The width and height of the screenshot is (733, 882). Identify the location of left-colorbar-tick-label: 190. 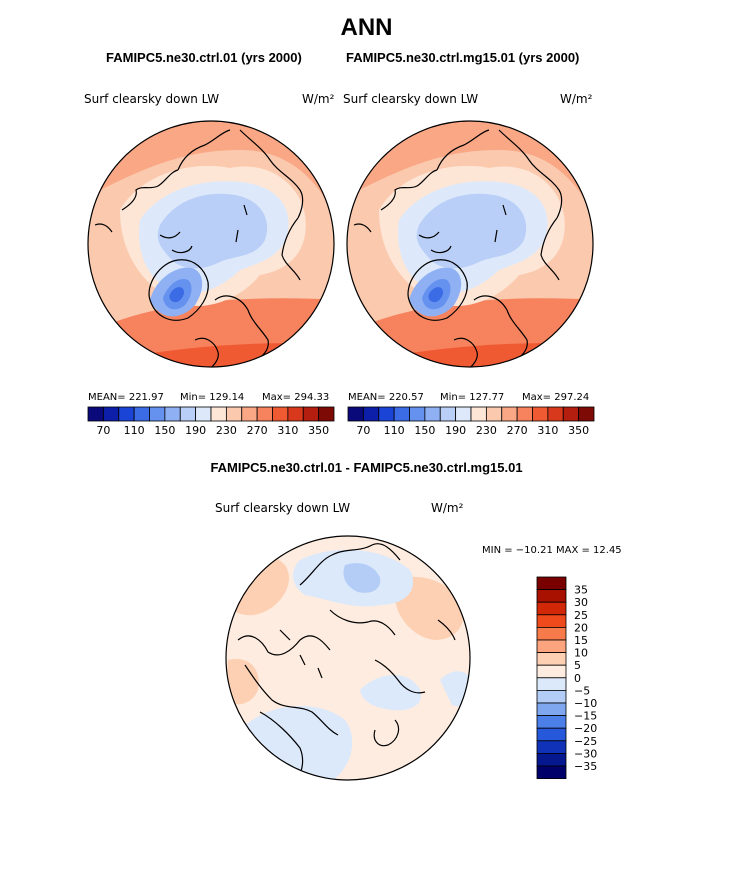
(195, 430).